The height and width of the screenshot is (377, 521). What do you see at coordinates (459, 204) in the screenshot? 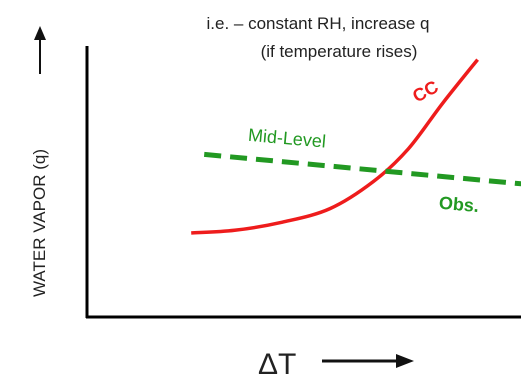
I see `series-label-obs: Obs.` at bounding box center [459, 204].